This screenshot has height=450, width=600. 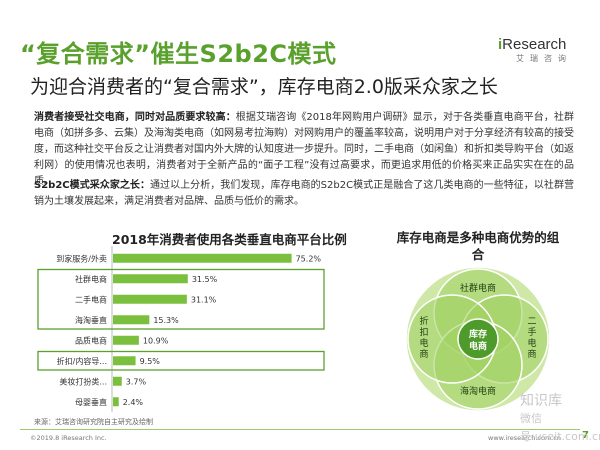 I want to click on watermark: 知识库 微信号:useit.com.cn, so click(x=560, y=419).